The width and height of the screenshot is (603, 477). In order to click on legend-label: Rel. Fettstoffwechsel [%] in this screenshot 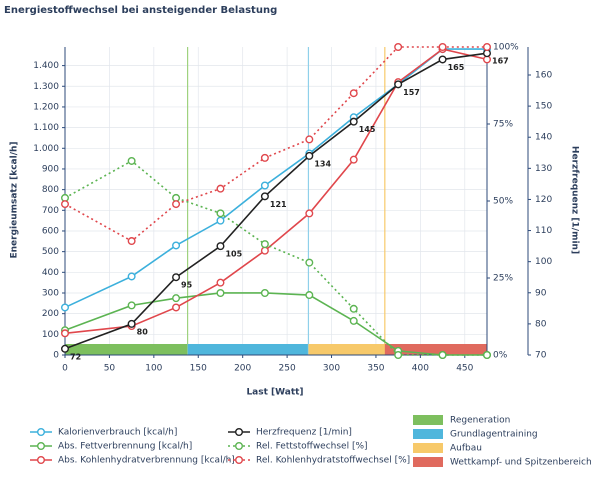, I will do `click(312, 447)`.